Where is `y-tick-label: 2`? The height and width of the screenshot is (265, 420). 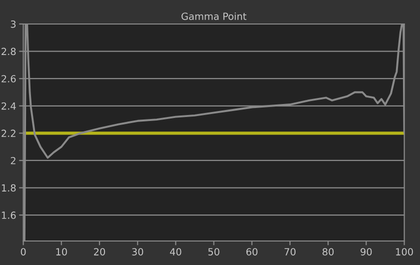 y-tick-label: 2 is located at coordinates (13, 160).